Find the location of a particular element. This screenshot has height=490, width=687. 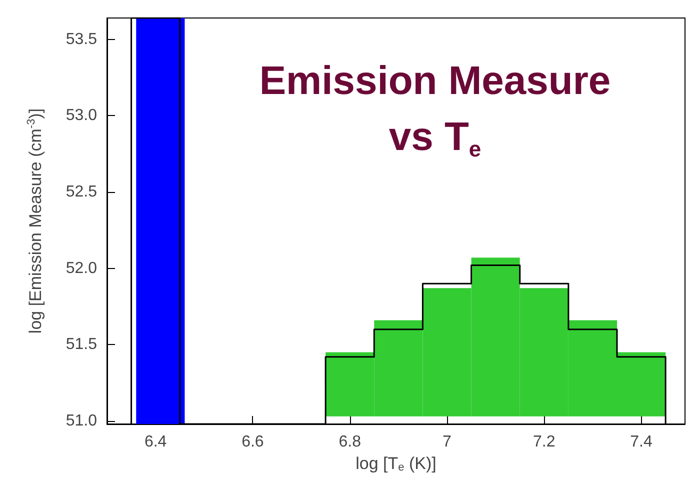

x-tick-label: 6.6 is located at coordinates (253, 442).